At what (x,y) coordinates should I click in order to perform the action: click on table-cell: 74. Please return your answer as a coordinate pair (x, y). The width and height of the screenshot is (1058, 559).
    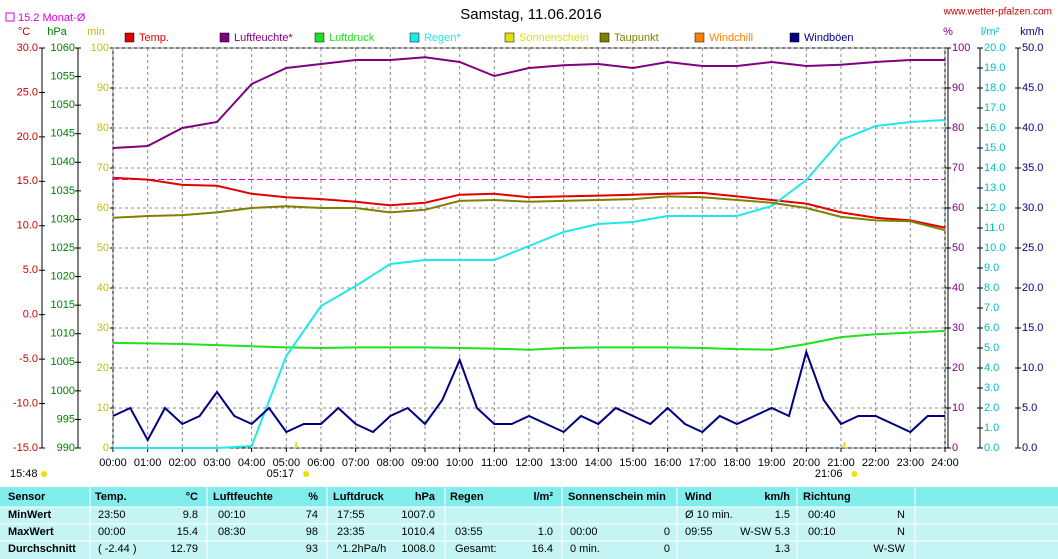
    Looking at the image, I should click on (312, 515).